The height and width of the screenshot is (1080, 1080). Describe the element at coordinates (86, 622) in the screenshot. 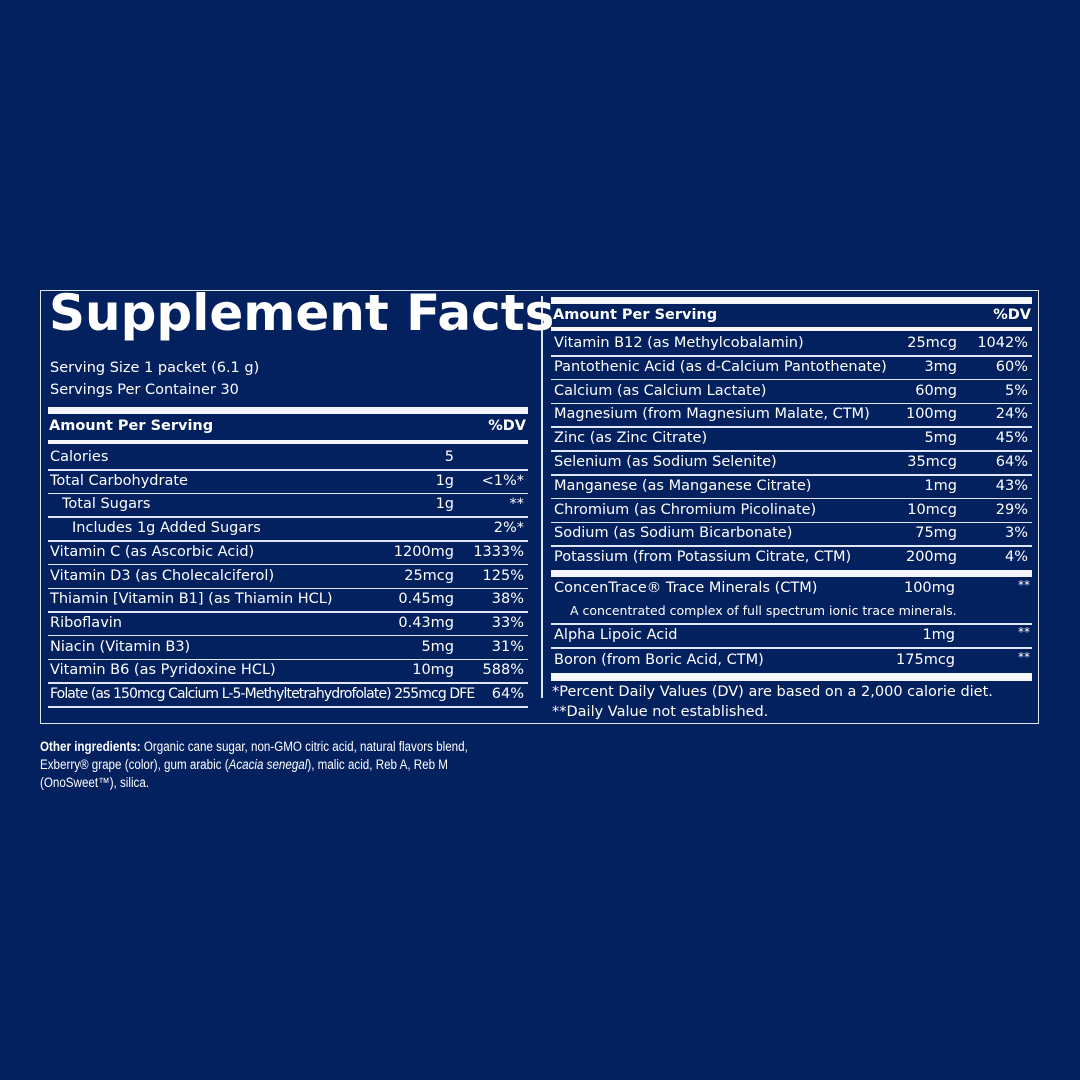

I see `nutrient-name: Riboflavin` at that location.